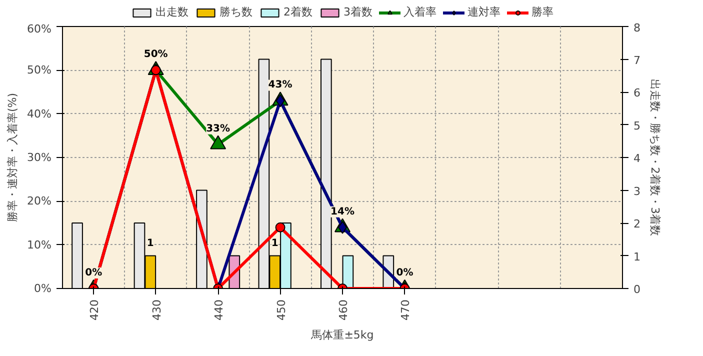 This screenshot has height=356, width=703. Describe the element at coordinates (420, 12) in the screenshot. I see `legend-label: 入着率` at that location.